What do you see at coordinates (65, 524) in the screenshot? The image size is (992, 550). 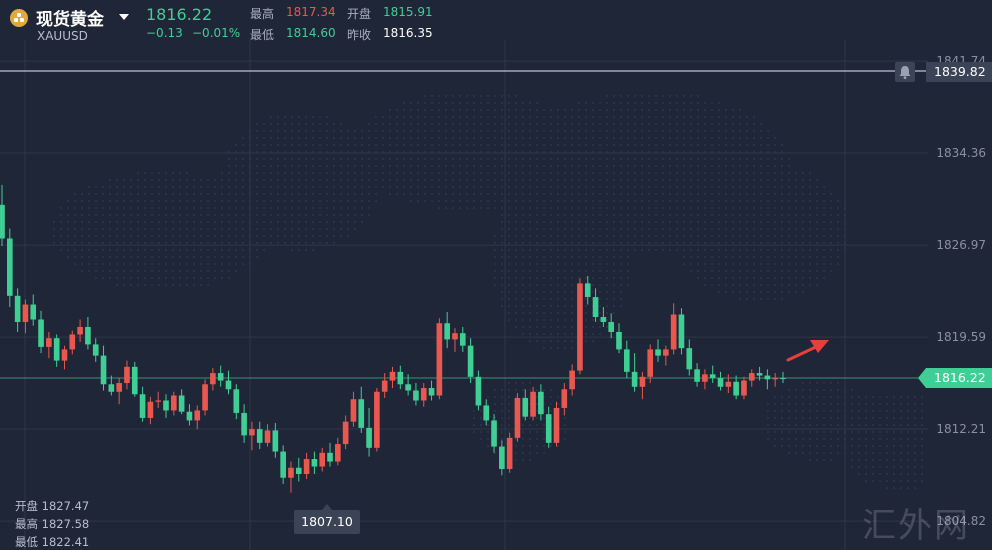 I see `candle-info-high-value: 1827.58` at bounding box center [65, 524].